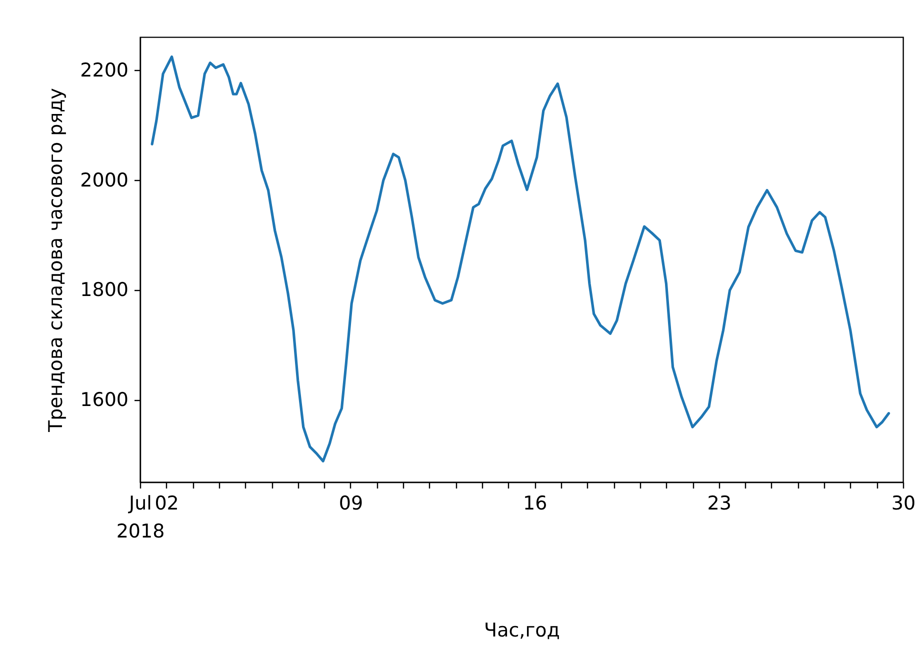 The height and width of the screenshot is (646, 921). Describe the element at coordinates (166, 503) in the screenshot. I see `x-tick-label: 02` at that location.